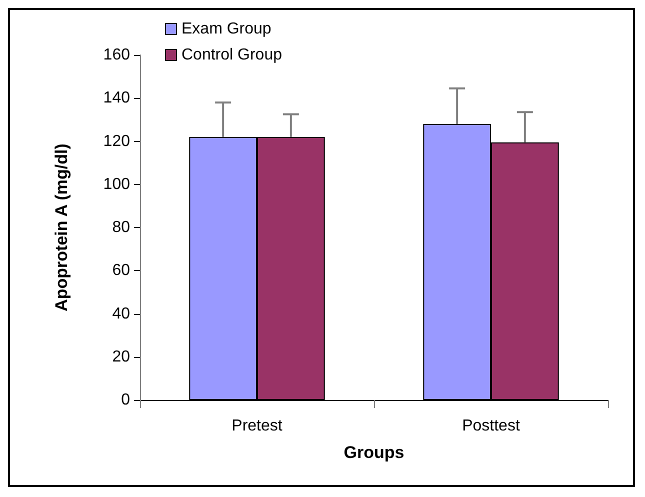 The height and width of the screenshot is (497, 645). Describe the element at coordinates (121, 271) in the screenshot. I see `y-tick-label: 60` at that location.